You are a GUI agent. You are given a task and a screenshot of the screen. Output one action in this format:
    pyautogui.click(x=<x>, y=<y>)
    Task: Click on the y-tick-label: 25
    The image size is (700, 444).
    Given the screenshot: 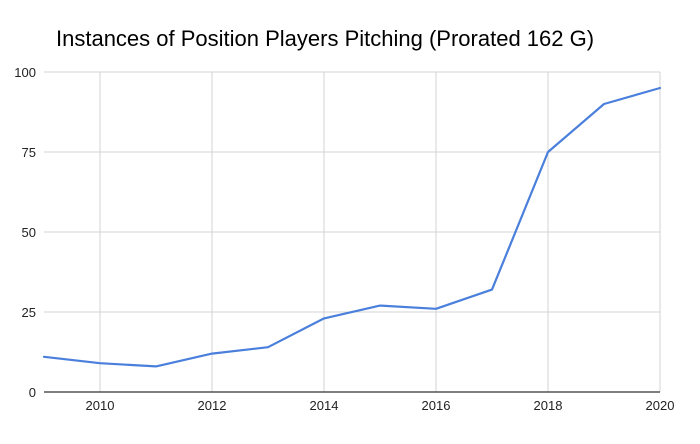 What is the action you would take?
    pyautogui.click(x=29, y=312)
    